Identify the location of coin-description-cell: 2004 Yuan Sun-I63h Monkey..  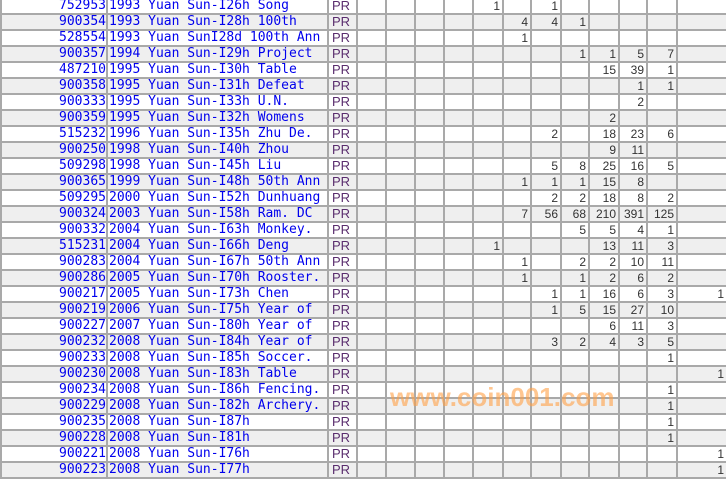
(217, 230).